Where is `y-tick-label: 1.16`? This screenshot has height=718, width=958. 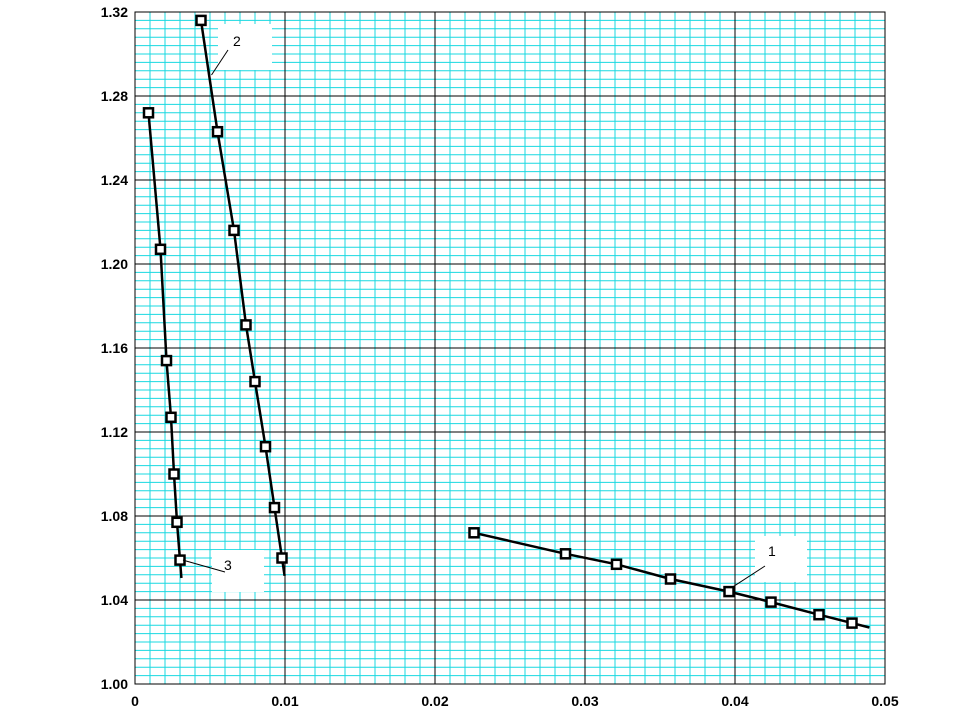
y-tick-label: 1.16 is located at coordinates (114, 348).